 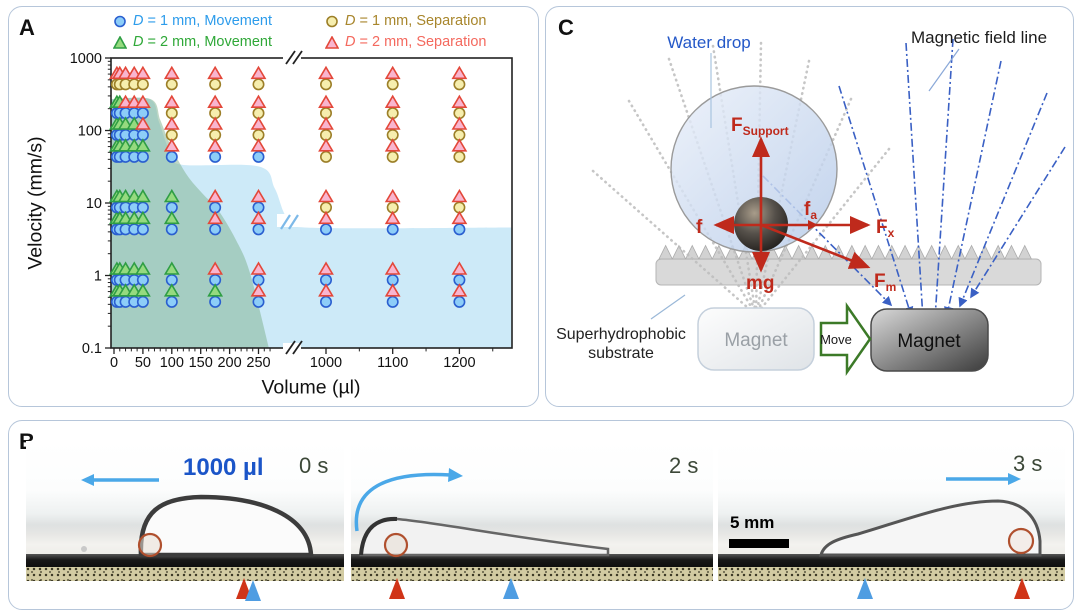 What do you see at coordinates (229, 363) in the screenshot?
I see `svg-text: 200` at bounding box center [229, 363].